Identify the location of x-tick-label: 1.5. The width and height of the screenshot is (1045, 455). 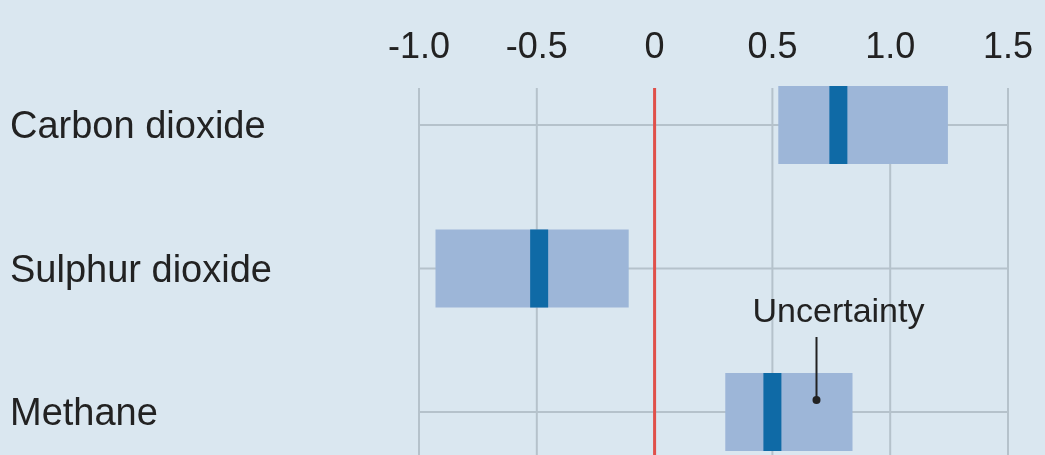
(1008, 45).